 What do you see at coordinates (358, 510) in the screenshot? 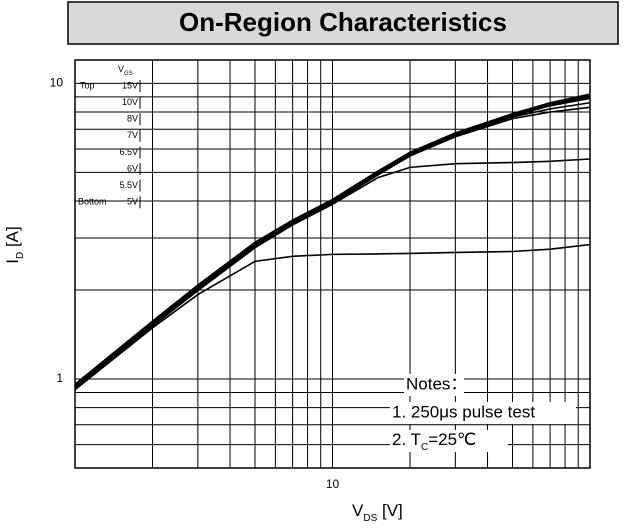
I see `x-axis-label-main: V` at bounding box center [358, 510].